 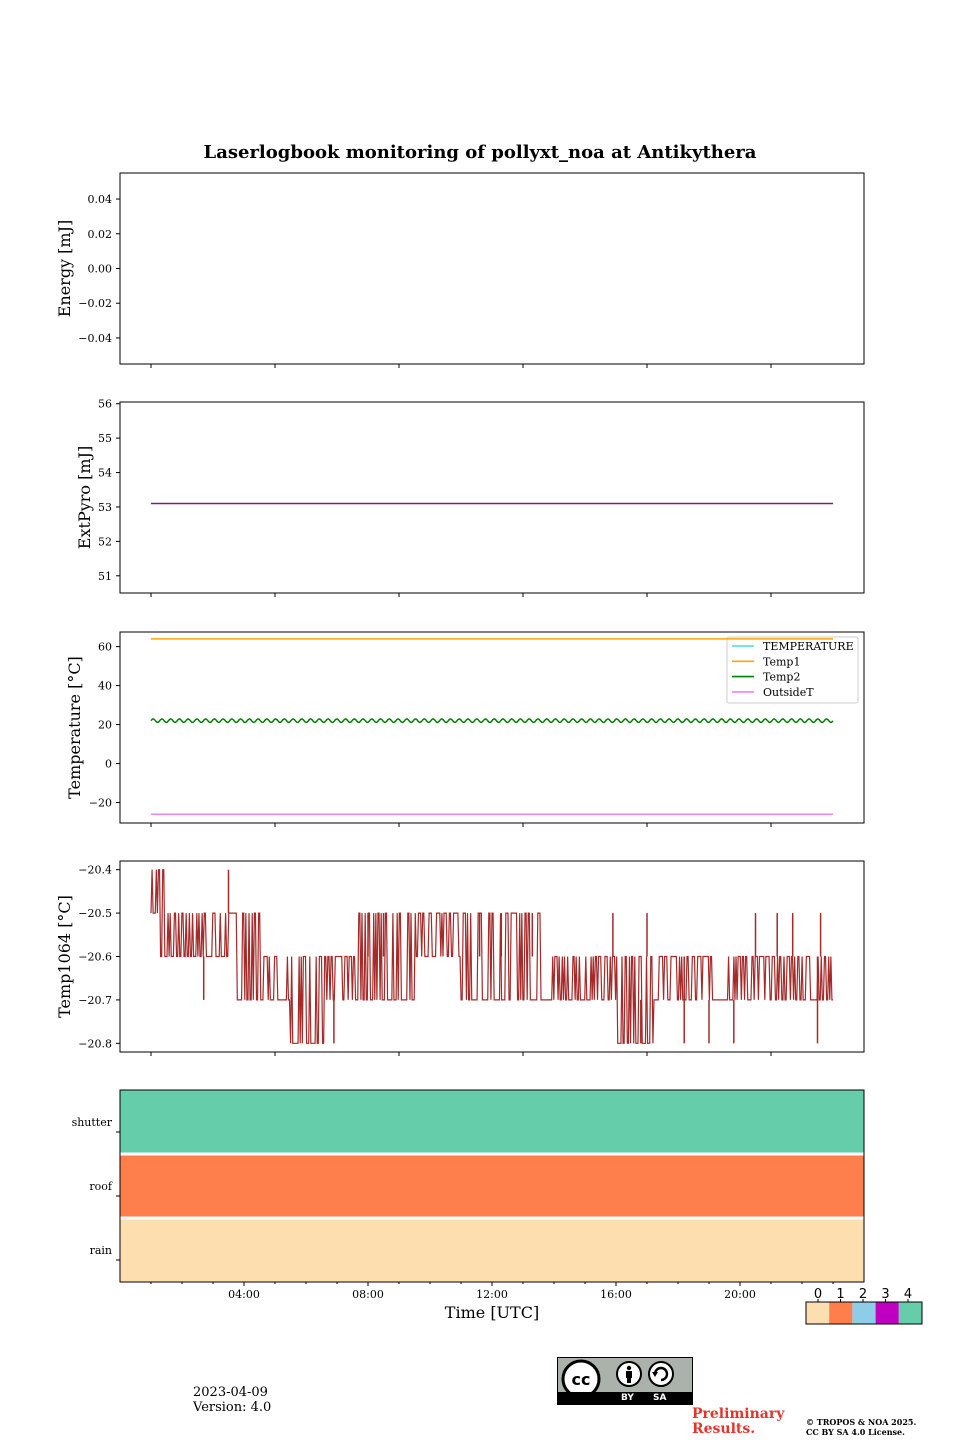 I want to click on cc-sa-label: SA, so click(x=660, y=1398).